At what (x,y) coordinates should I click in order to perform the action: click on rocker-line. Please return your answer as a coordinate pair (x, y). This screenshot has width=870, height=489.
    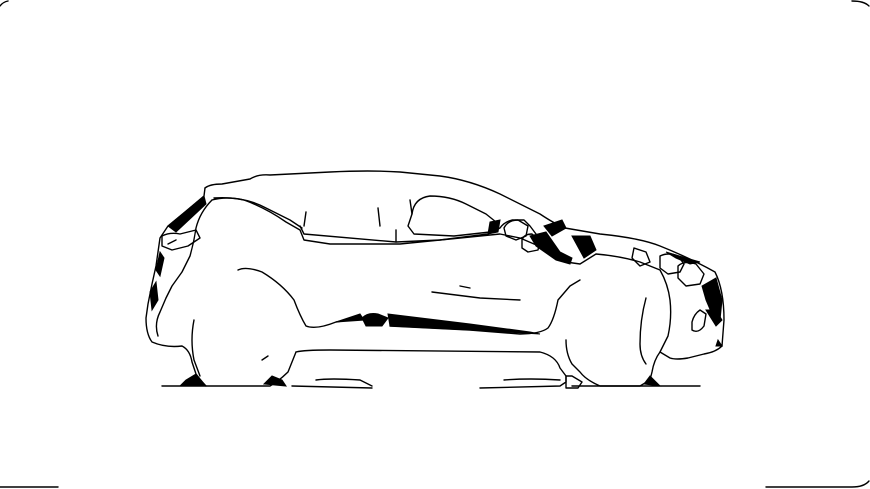
    Looking at the image, I should click on (332, 387).